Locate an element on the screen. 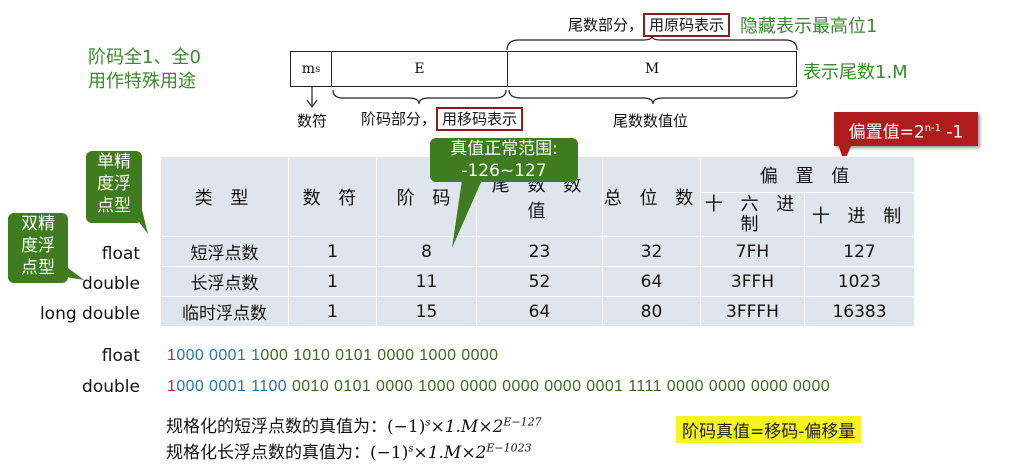 This screenshot has height=466, width=1018. bias-callout: 偏置值=2n-1 -1 is located at coordinates (906, 129).